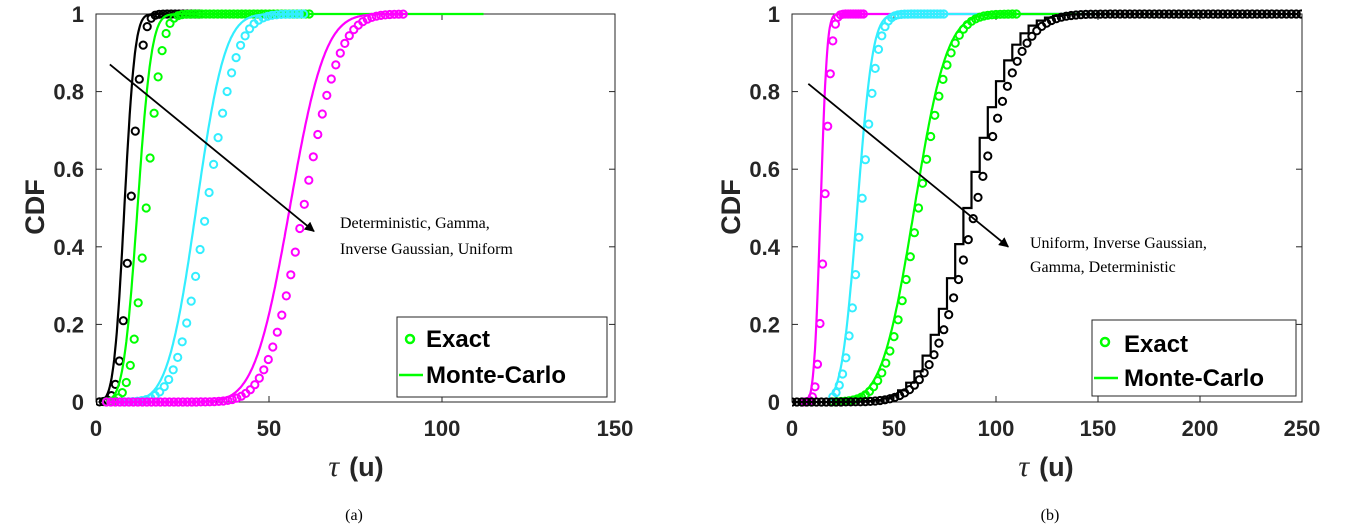  I want to click on annotation-line2-b: Gamma, Deterministic, so click(1103, 267).